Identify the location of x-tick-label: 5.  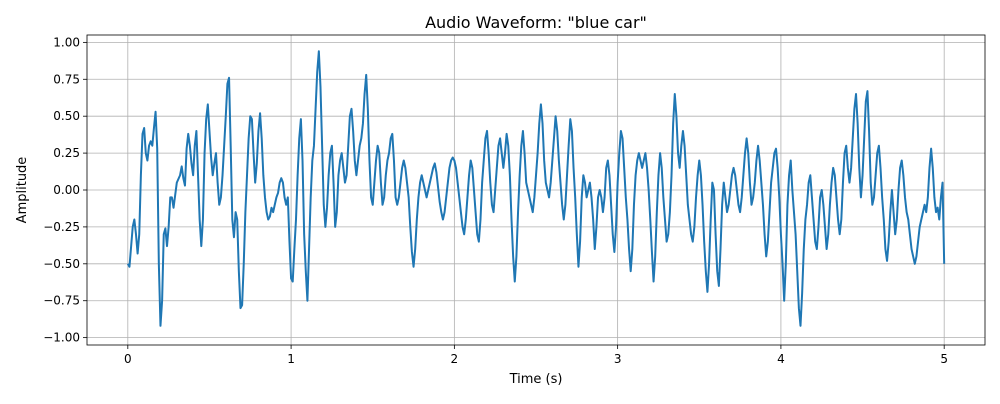
(944, 359).